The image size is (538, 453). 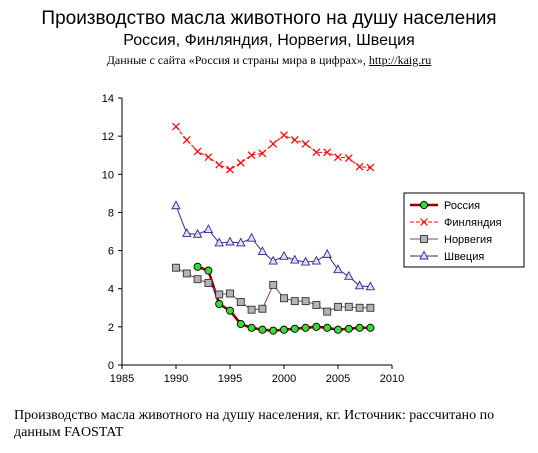 I want to click on x-tick-label: 1990, so click(x=176, y=379).